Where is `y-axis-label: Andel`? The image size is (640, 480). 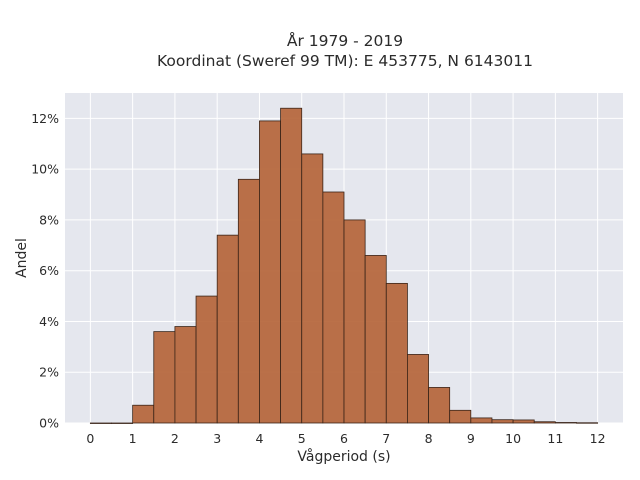
y-axis-label: Andel is located at coordinates (22, 258).